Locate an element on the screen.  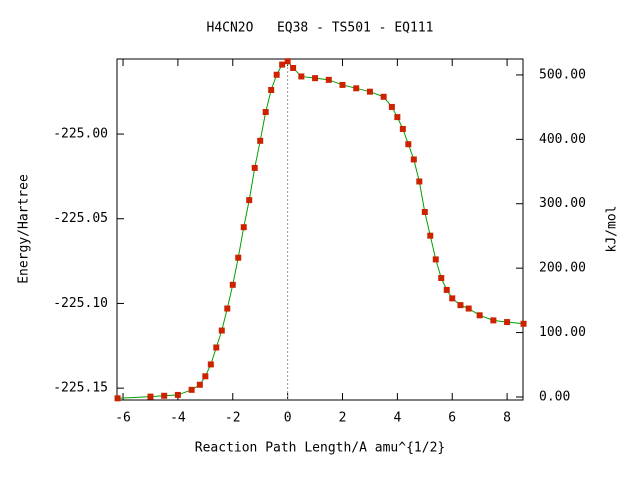
y2-tick-label: 400.00 is located at coordinates (562, 139).